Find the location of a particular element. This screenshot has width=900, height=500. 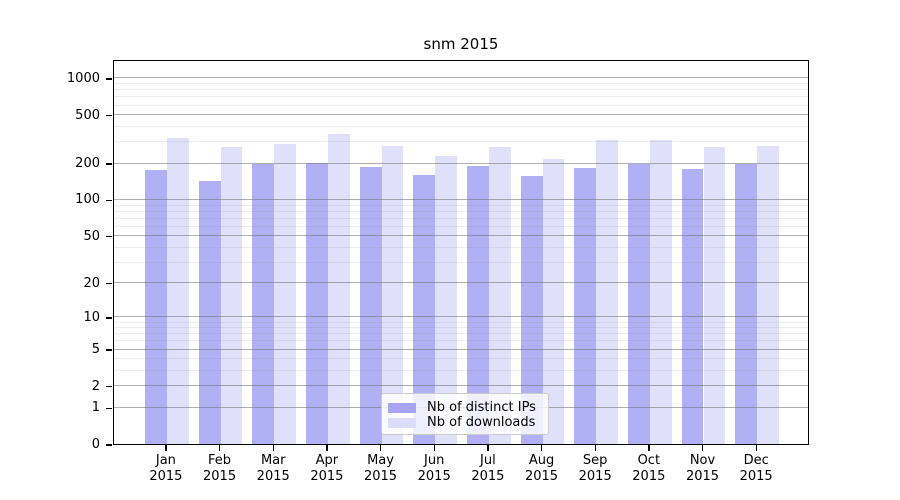

x-tick-label: Jun 2015 is located at coordinates (434, 469).